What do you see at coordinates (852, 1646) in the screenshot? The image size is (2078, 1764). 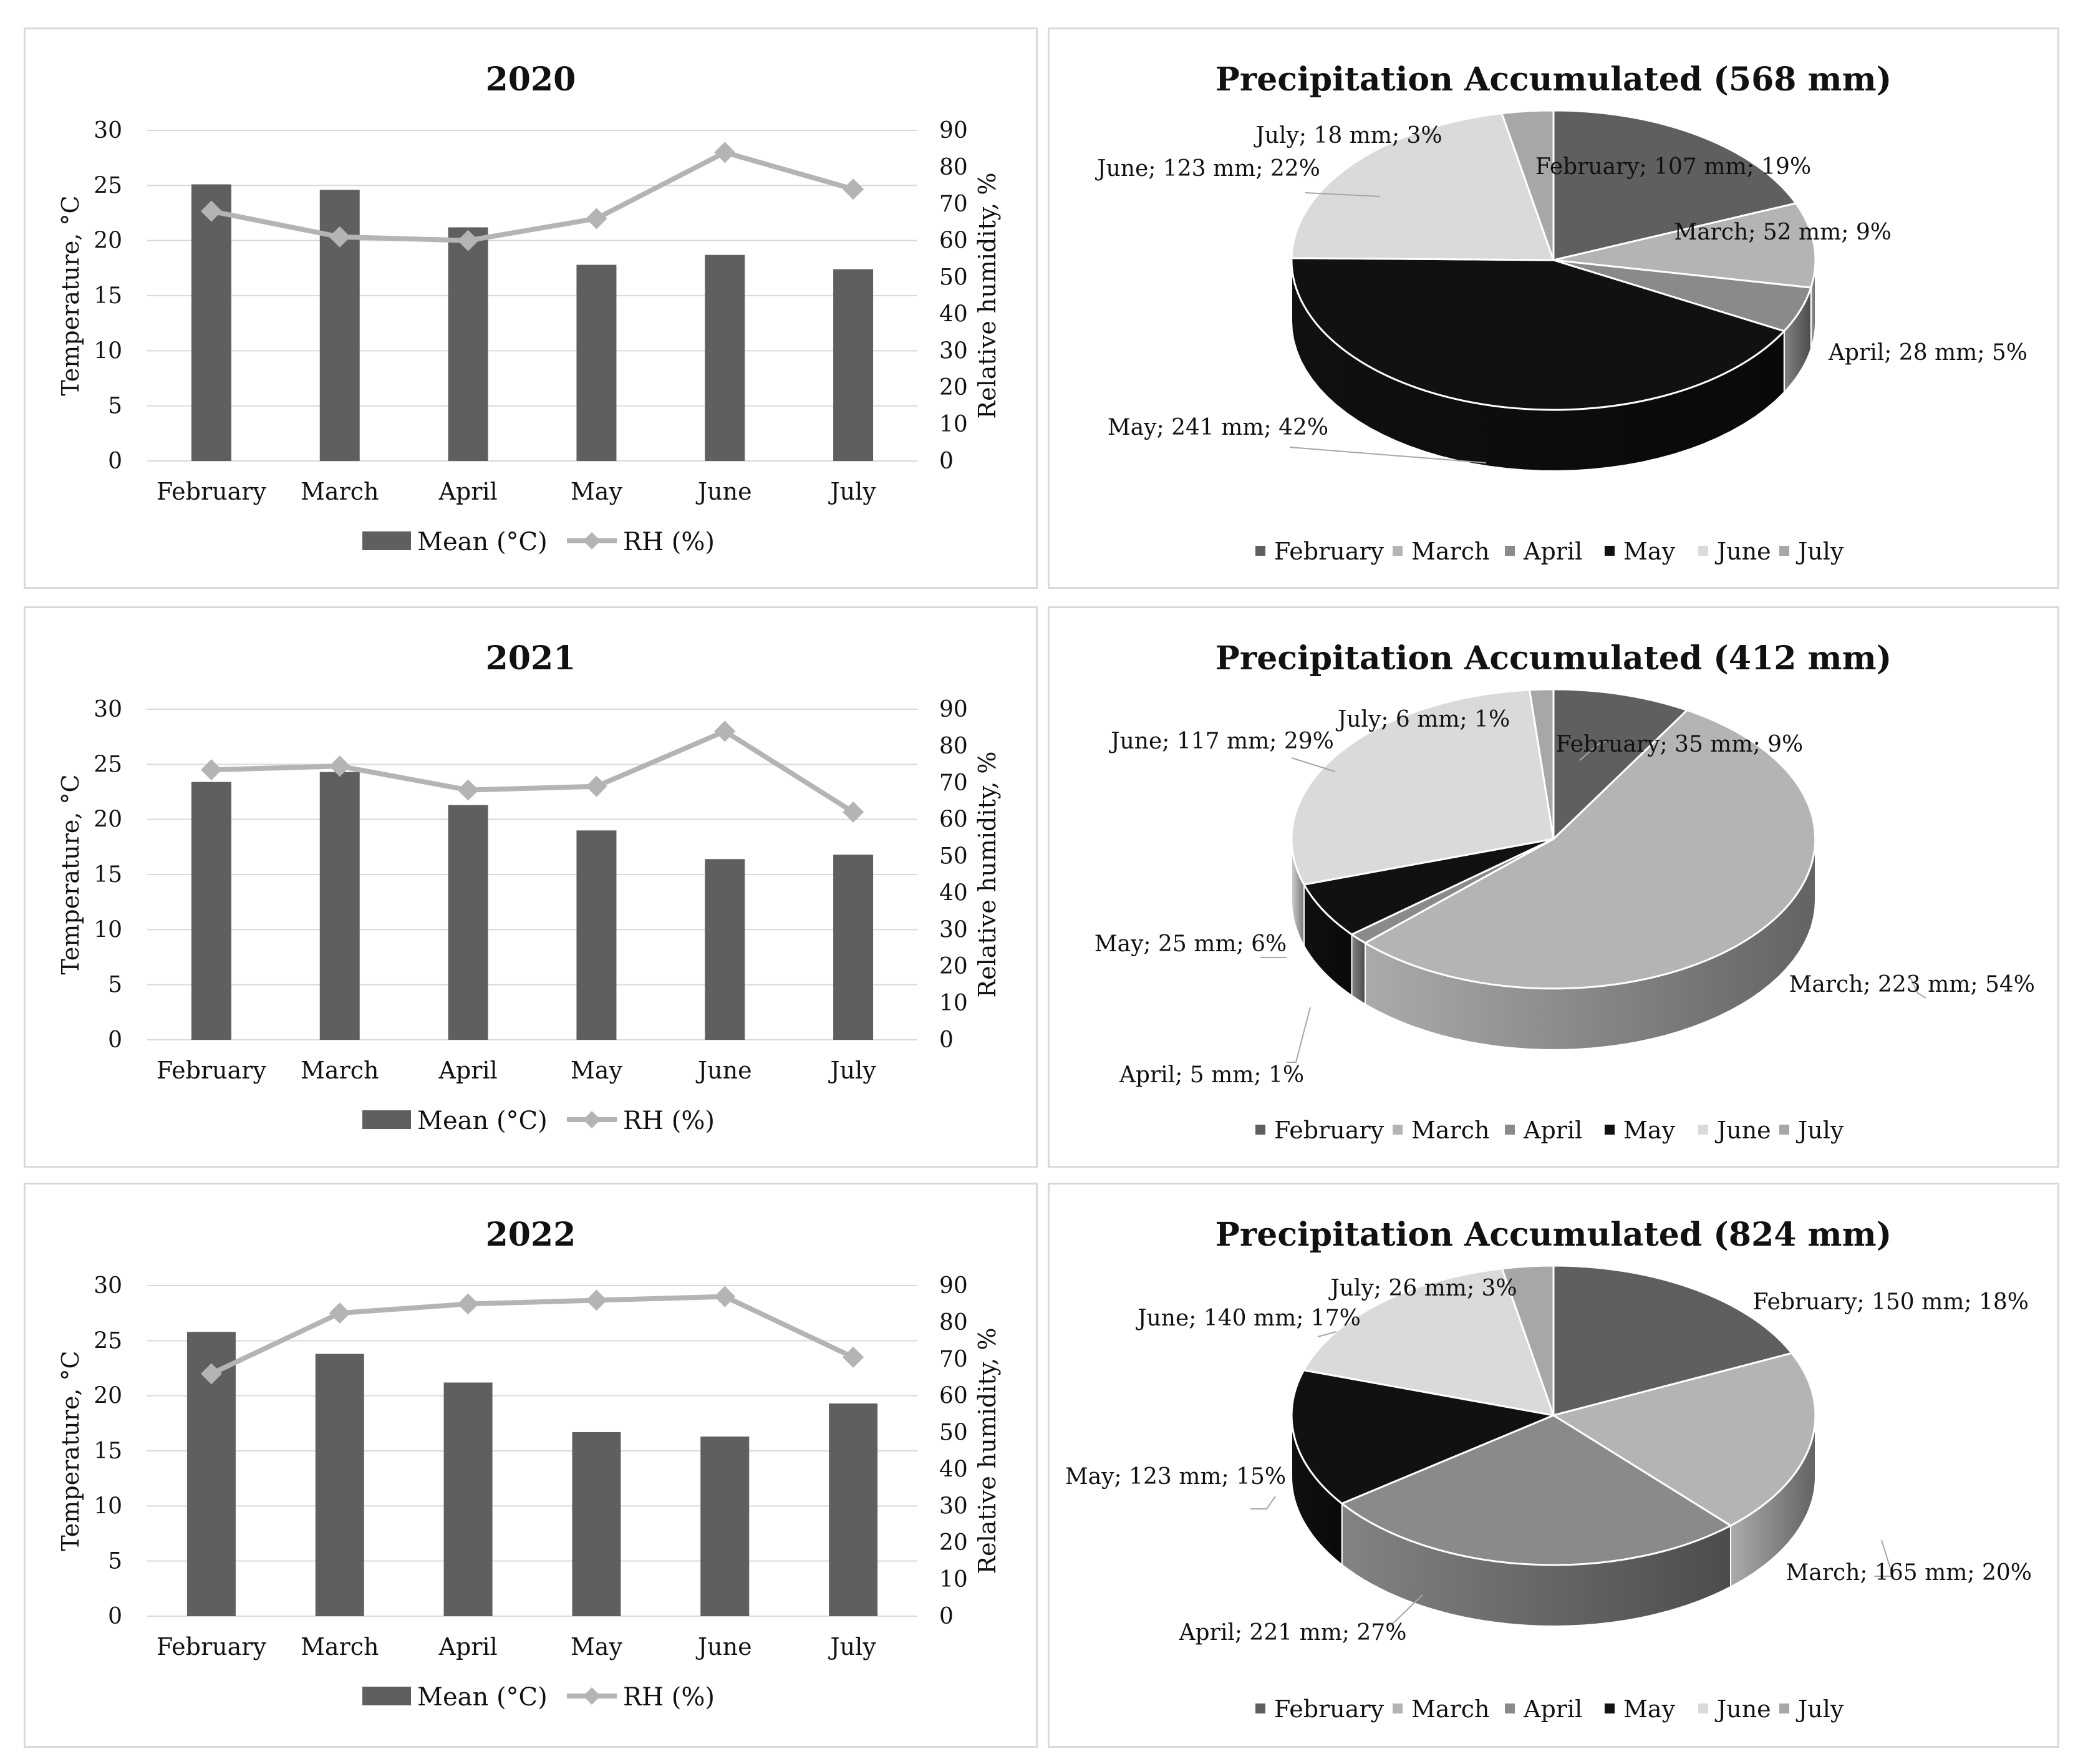 I see `x-tick-label: July` at bounding box center [852, 1646].